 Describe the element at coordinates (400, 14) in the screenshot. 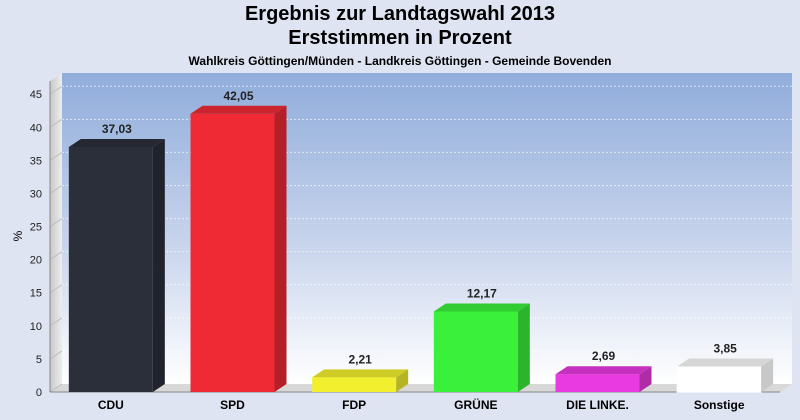

I see `chart-title: Ergebnis zur Landtagswahl 2013` at that location.